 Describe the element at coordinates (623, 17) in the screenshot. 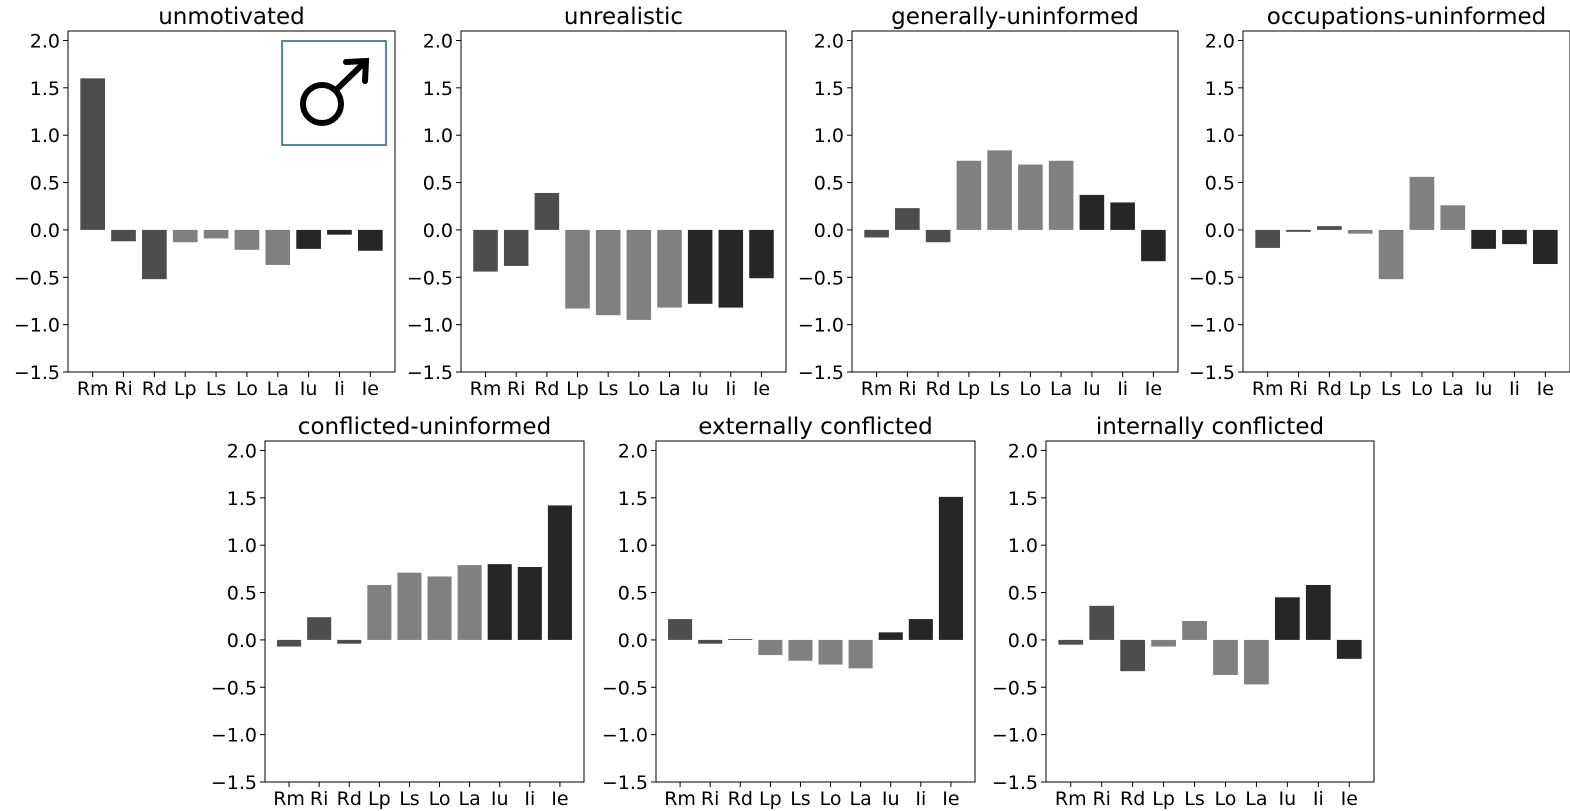

I see `subplot-title: unrealistic` at that location.